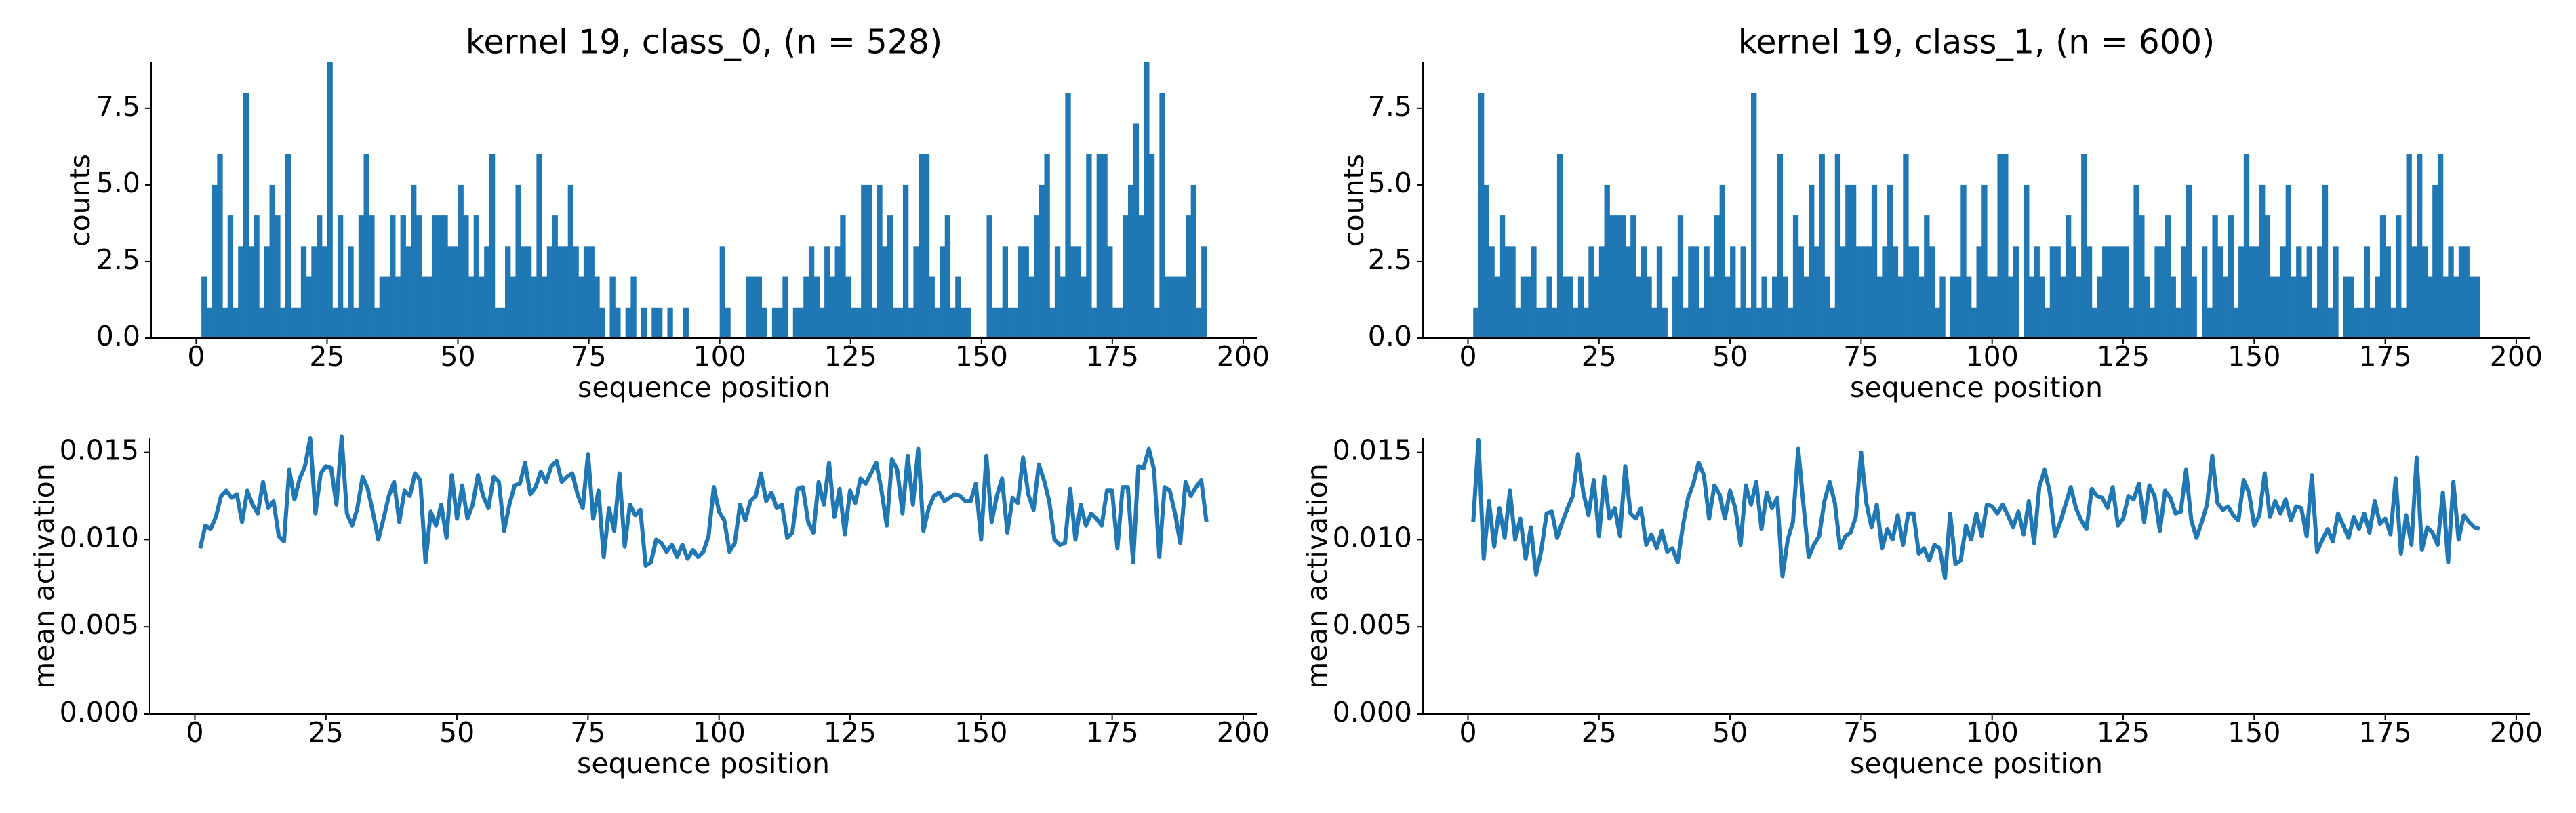 This screenshot has width=2576, height=813. I want to click on x-tick-label: 150, so click(2254, 356).